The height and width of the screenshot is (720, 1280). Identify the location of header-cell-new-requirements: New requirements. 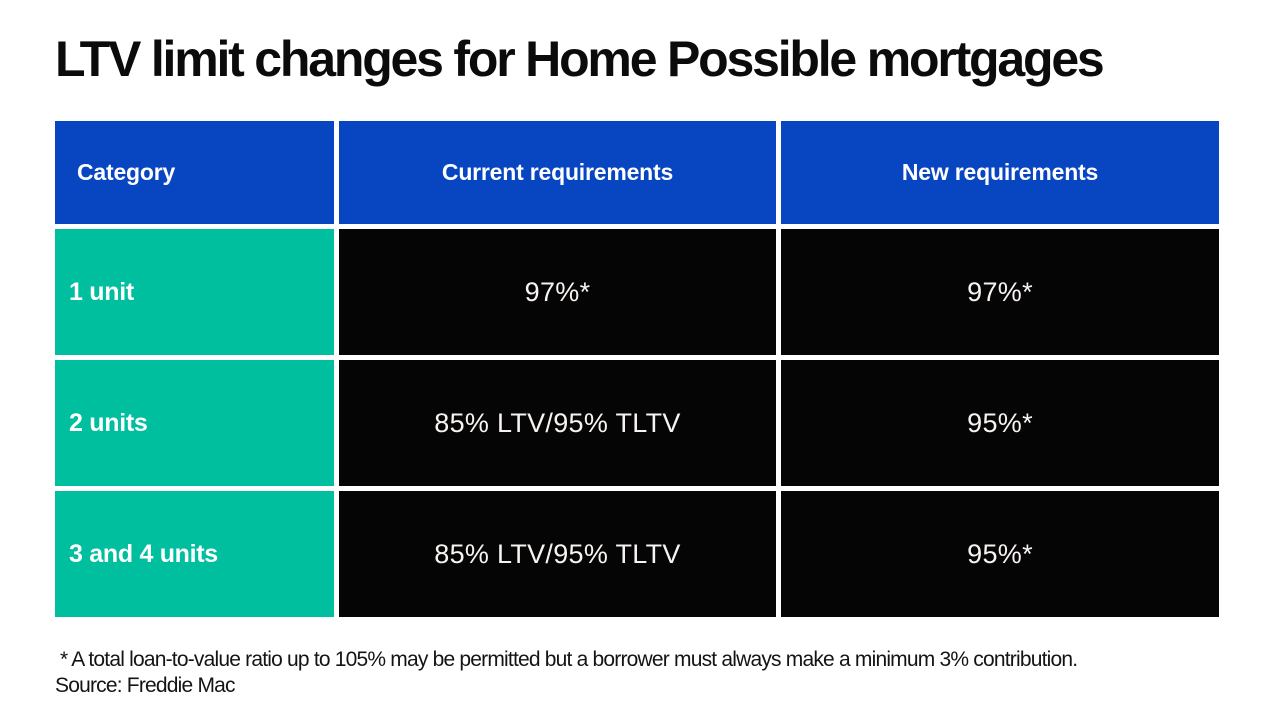
(1000, 172).